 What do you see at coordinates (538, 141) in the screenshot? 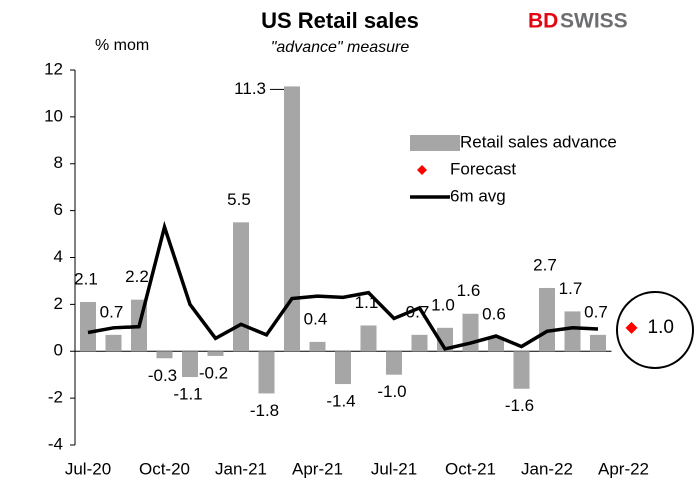
I see `legend-label: Retail sales advance` at bounding box center [538, 141].